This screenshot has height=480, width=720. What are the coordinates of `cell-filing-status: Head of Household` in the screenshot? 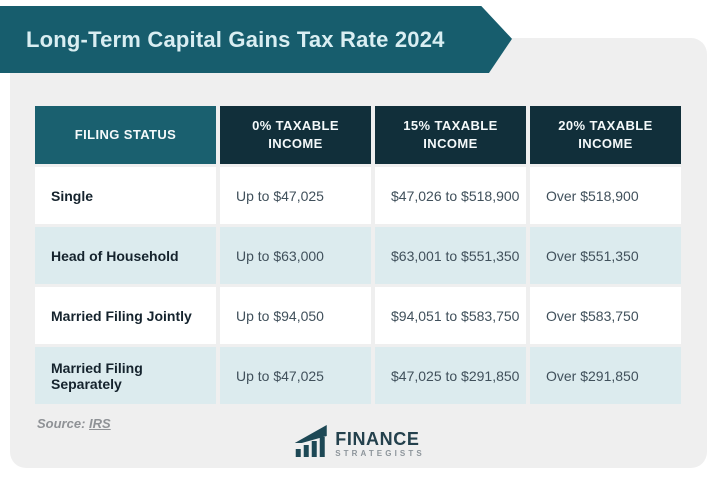 It's located at (125, 255).